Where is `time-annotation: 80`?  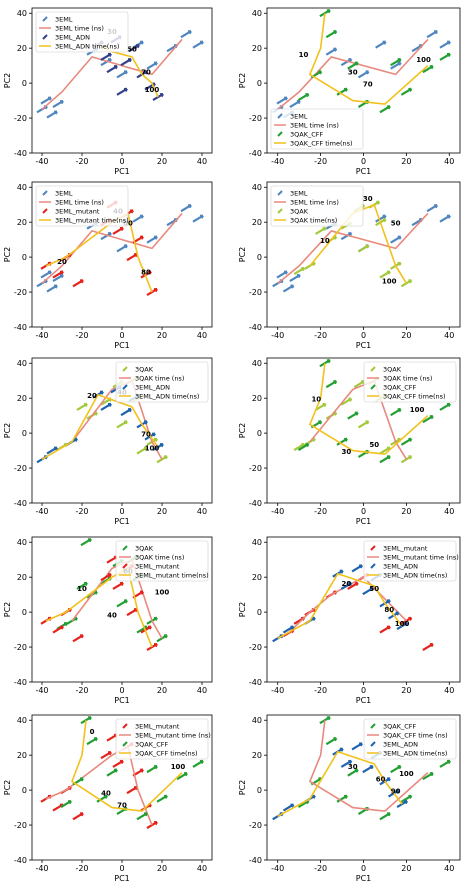 time-annotation: 80 is located at coordinates (146, 273).